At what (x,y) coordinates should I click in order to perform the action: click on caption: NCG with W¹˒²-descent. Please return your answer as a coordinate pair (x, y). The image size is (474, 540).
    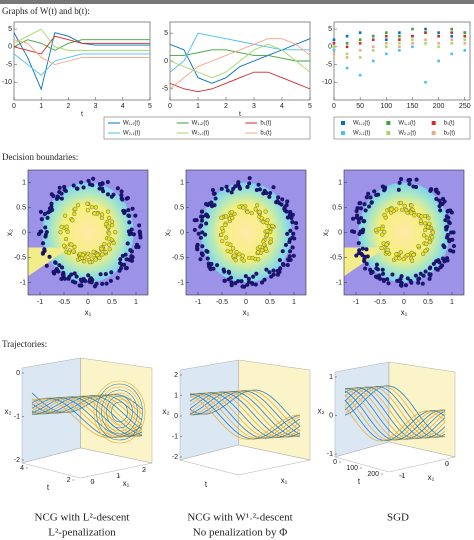
    Looking at the image, I should click on (239, 518).